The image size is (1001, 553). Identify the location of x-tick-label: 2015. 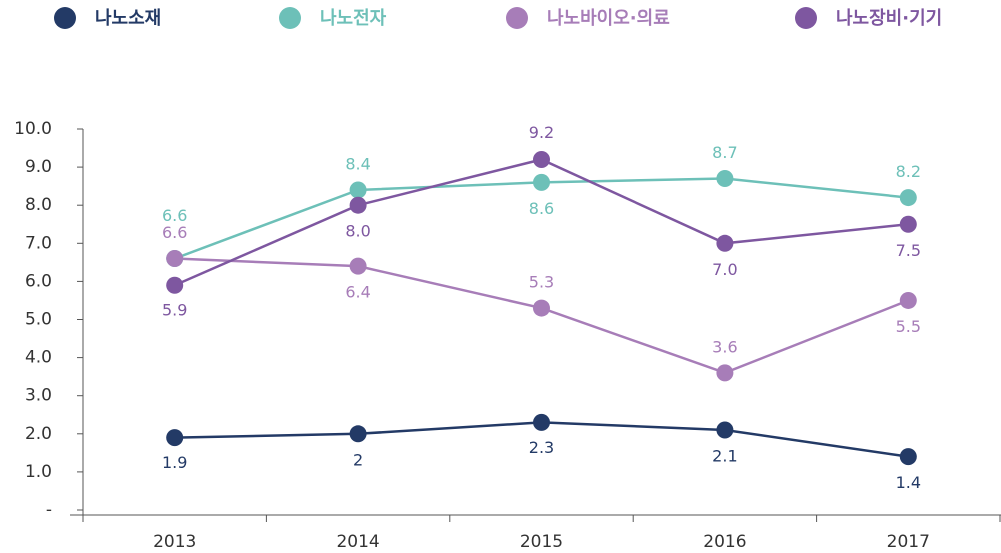
(541, 542).